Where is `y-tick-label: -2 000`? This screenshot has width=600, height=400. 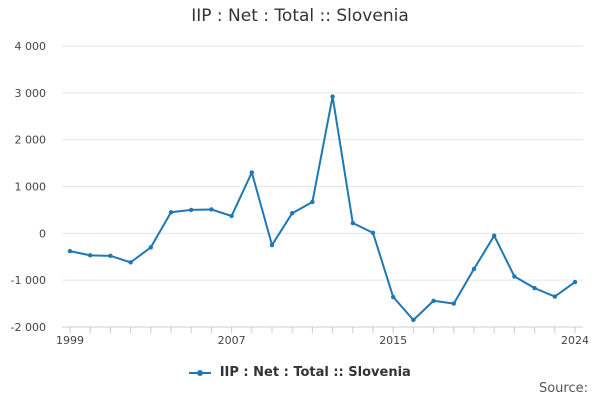
y-tick-label: -2 000 is located at coordinates (28, 327).